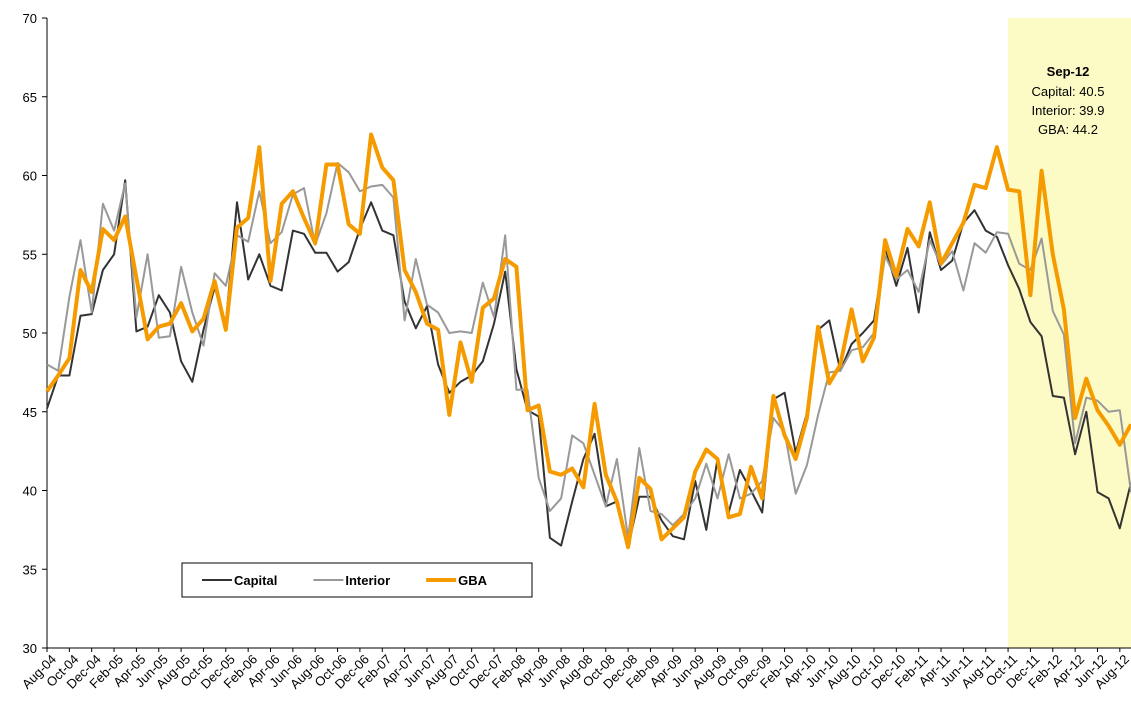 The image size is (1131, 711). I want to click on y-tick-label: 55, so click(30, 254).